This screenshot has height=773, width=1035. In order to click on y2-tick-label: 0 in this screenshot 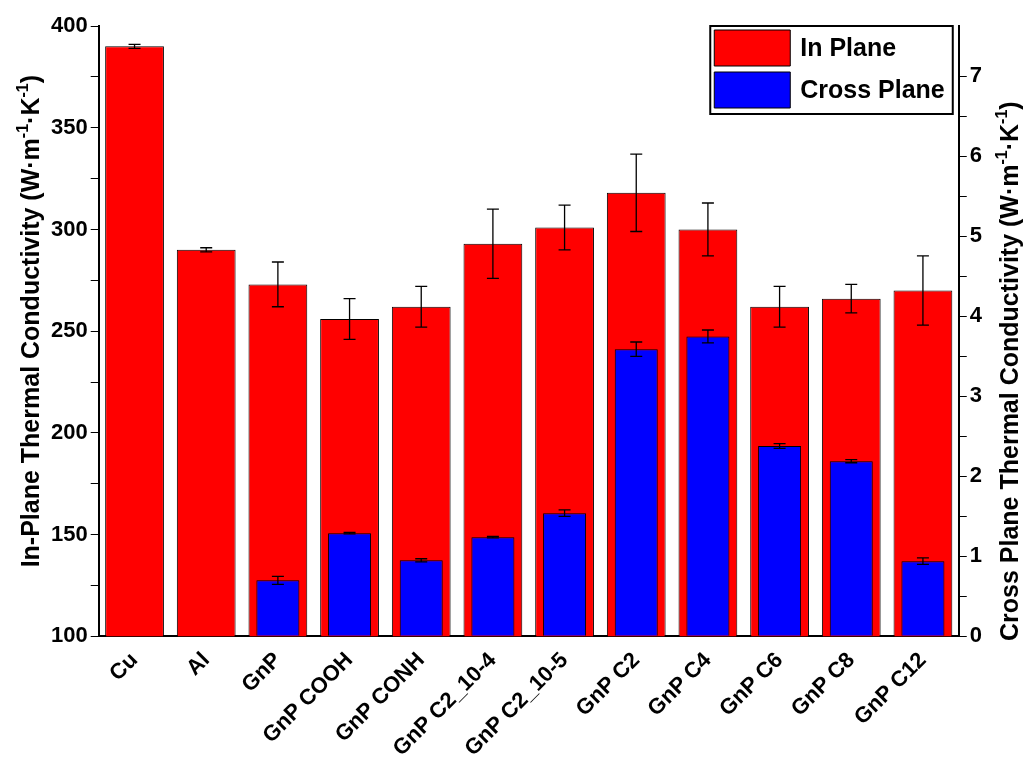, I will do `click(976, 635)`.